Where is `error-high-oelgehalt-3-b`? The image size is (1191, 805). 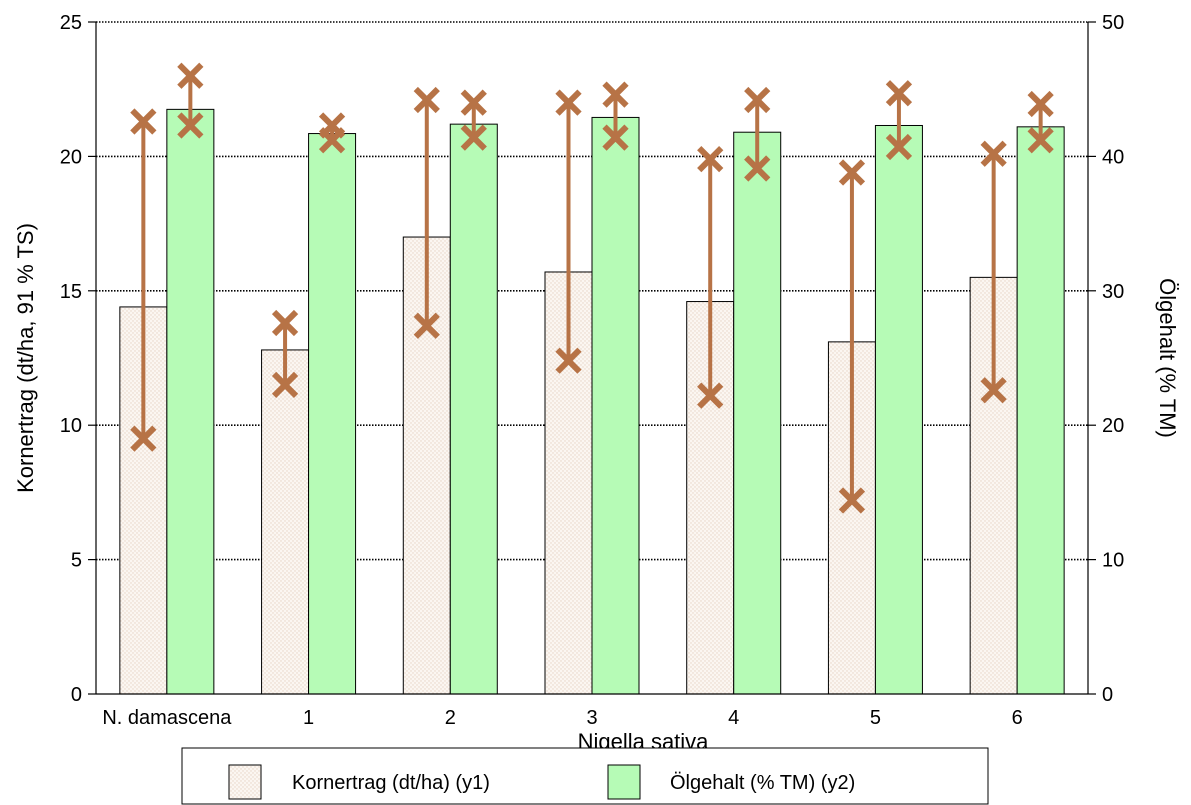
error-high-oelgehalt-3-b is located at coordinates (615, 94).